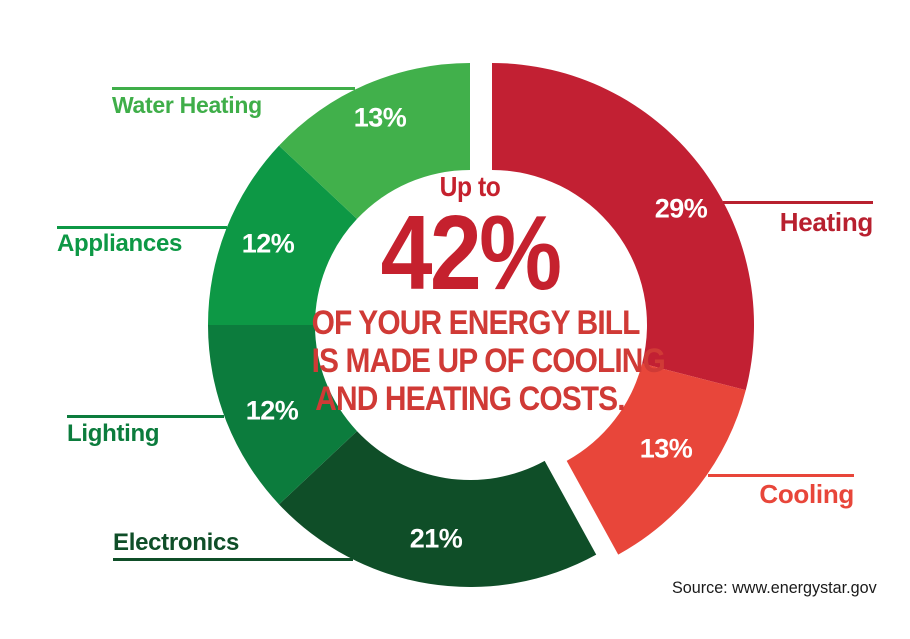 Image resolution: width=910 pixels, height=639 pixels. Describe the element at coordinates (233, 559) in the screenshot. I see `callout-line-electronics` at that location.